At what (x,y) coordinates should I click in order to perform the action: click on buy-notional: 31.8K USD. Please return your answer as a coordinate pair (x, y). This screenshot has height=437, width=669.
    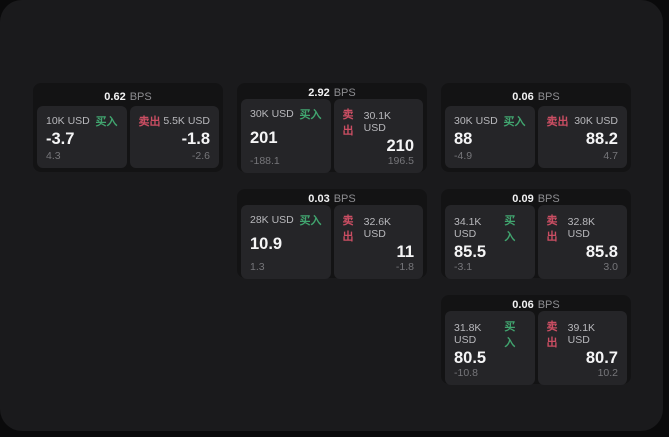
    Looking at the image, I should click on (468, 334).